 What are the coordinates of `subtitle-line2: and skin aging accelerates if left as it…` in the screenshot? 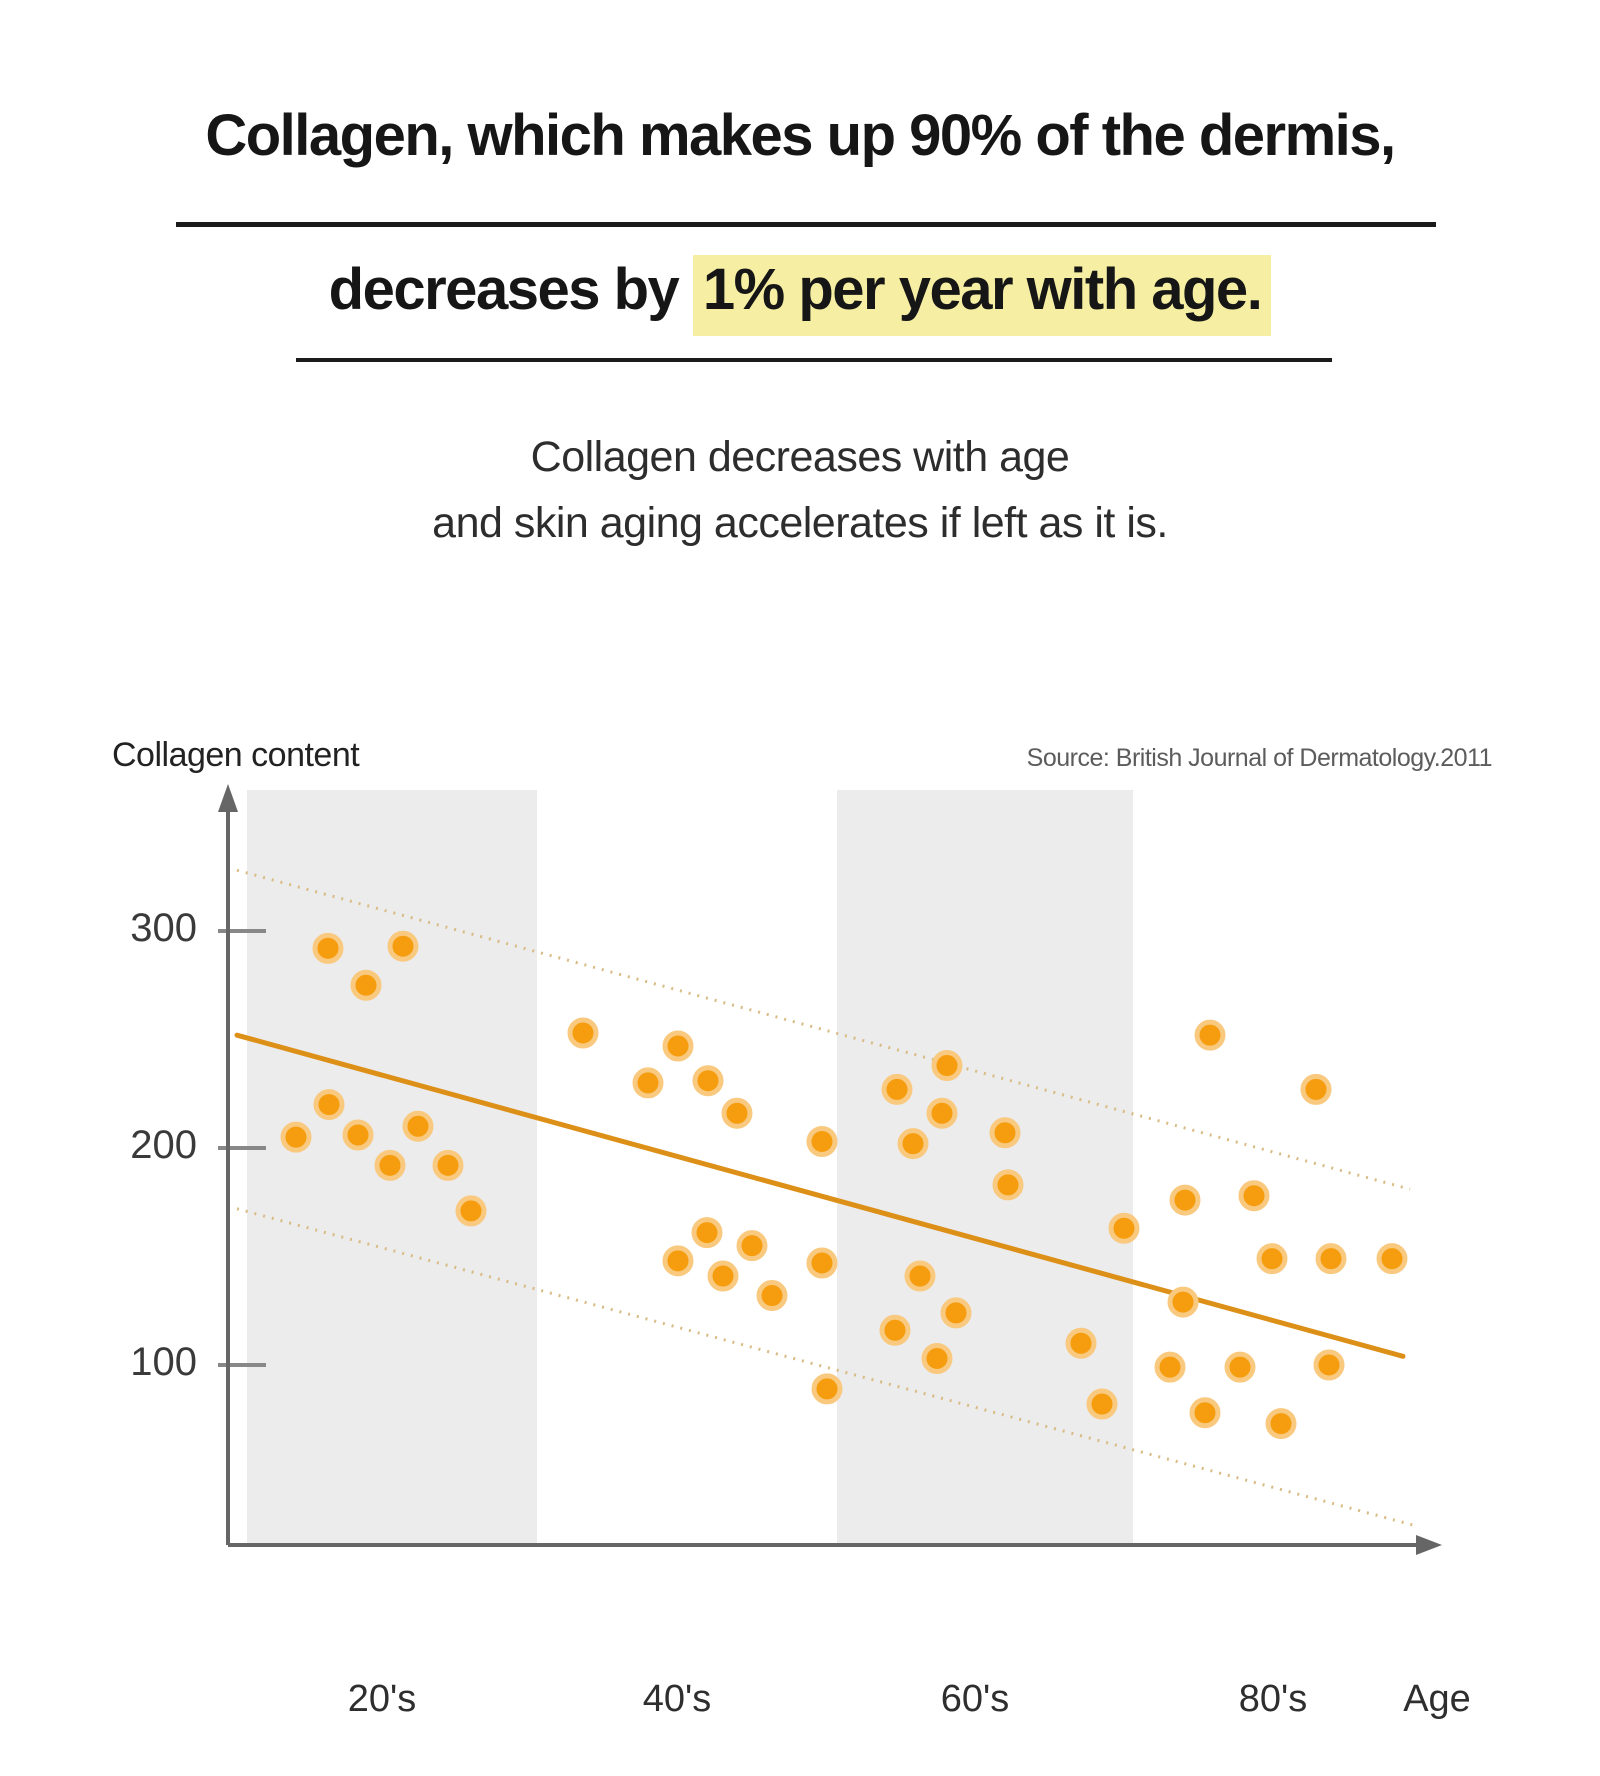 It's located at (800, 523).